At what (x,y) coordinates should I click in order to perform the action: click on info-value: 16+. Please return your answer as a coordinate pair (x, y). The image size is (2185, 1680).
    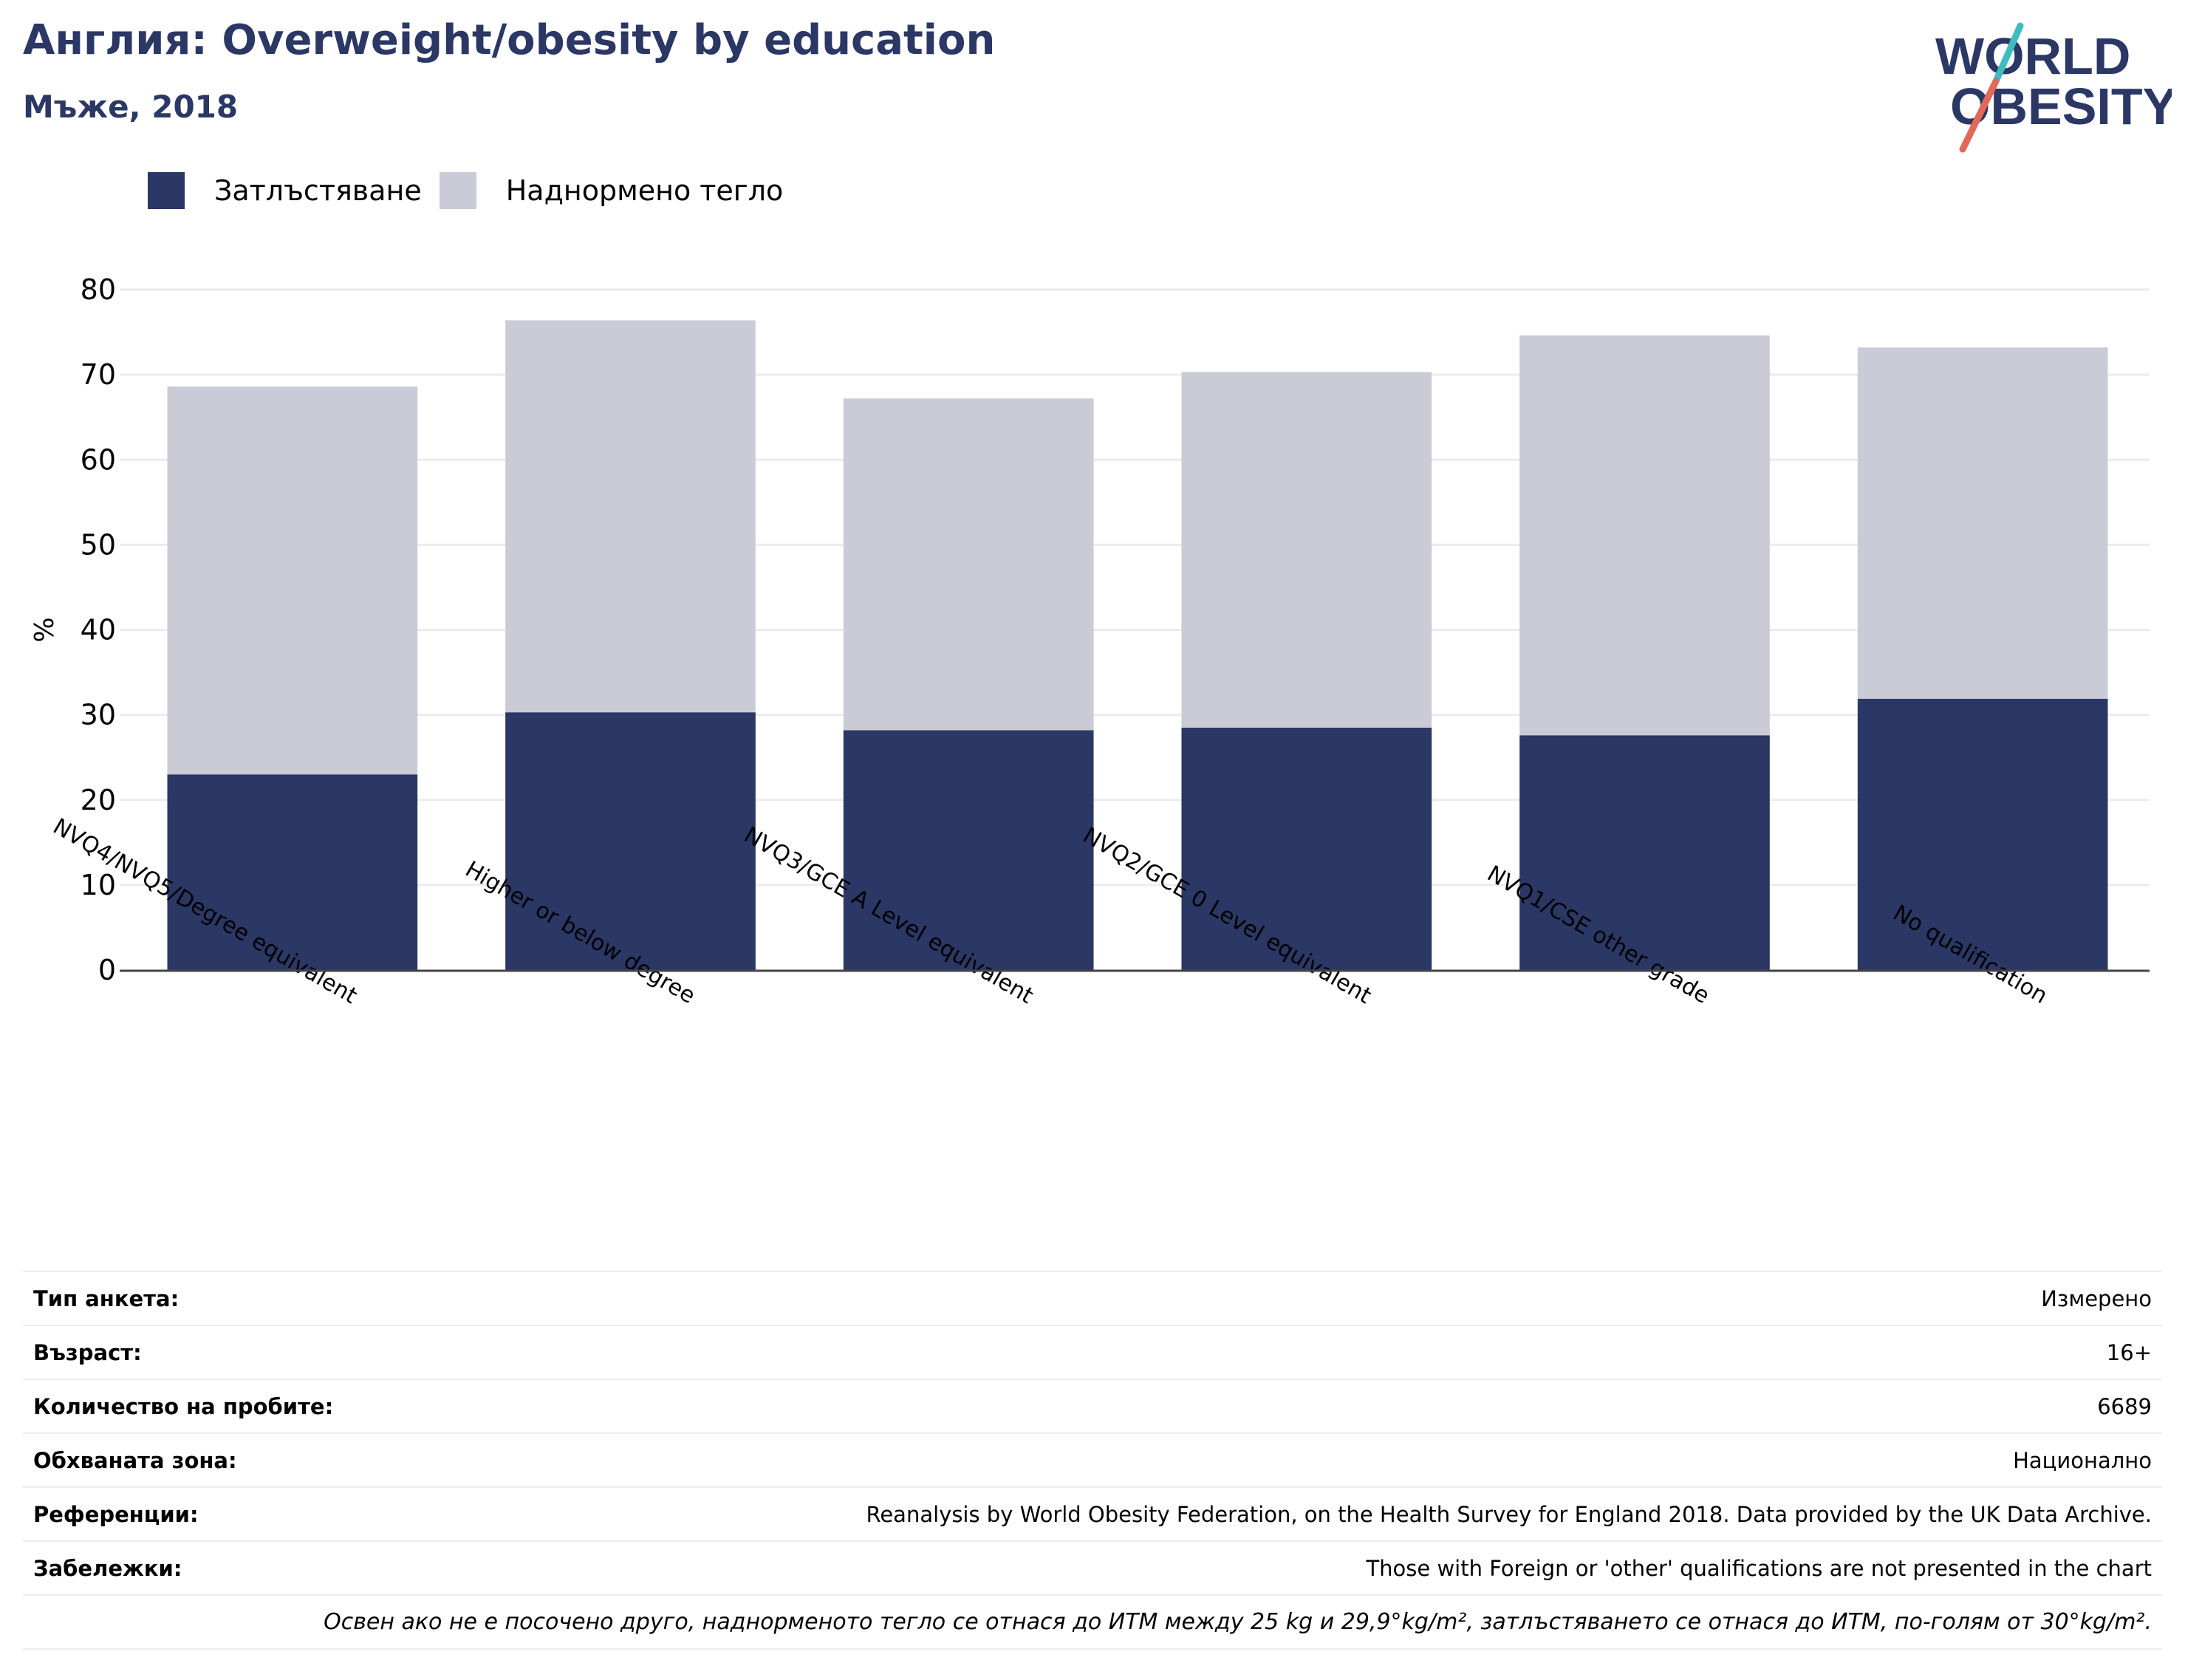
    Looking at the image, I should click on (1303, 1352).